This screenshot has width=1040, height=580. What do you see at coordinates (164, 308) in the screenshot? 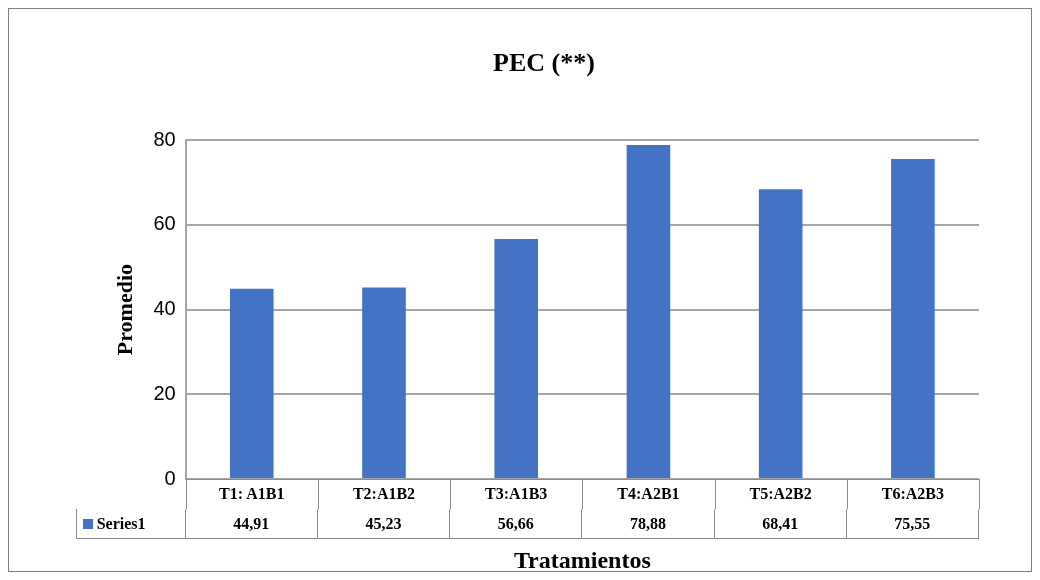
I see `y-tick-label: 40` at bounding box center [164, 308].